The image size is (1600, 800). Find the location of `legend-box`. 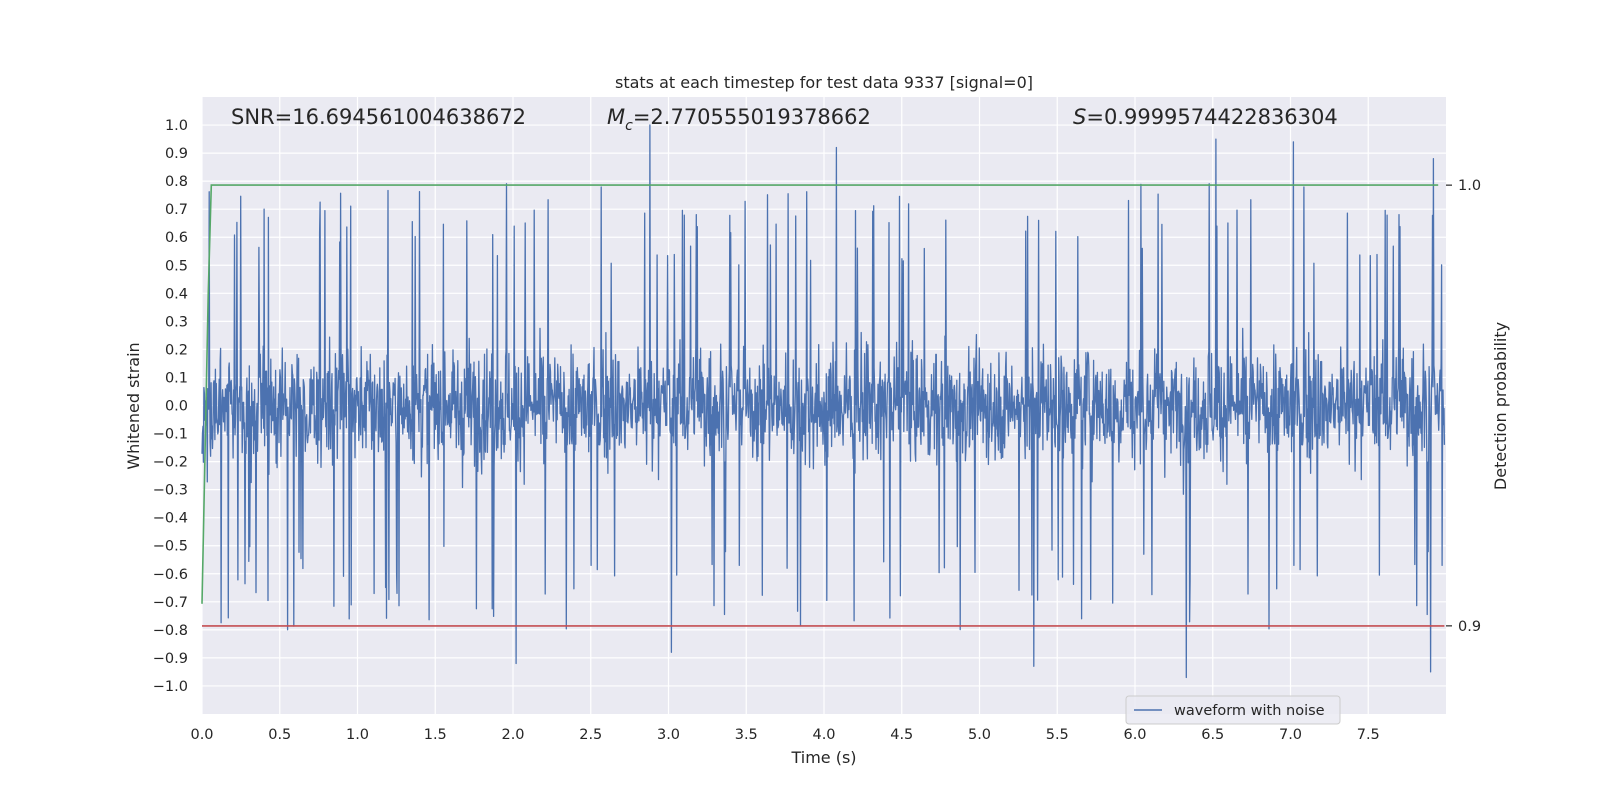

legend-box is located at coordinates (1233, 710).